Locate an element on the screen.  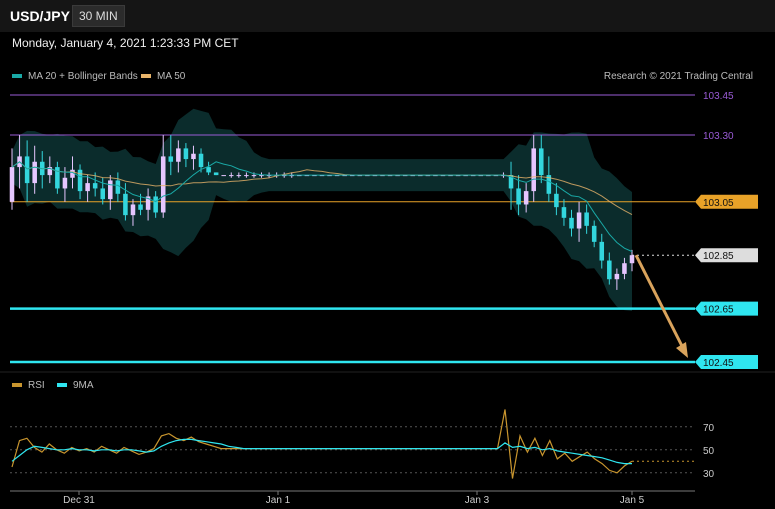
level-label-102.85: 102.85 is located at coordinates (726, 255).